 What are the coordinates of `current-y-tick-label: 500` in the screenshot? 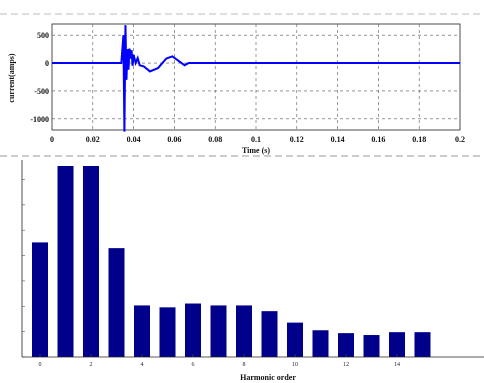 It's located at (43, 35).